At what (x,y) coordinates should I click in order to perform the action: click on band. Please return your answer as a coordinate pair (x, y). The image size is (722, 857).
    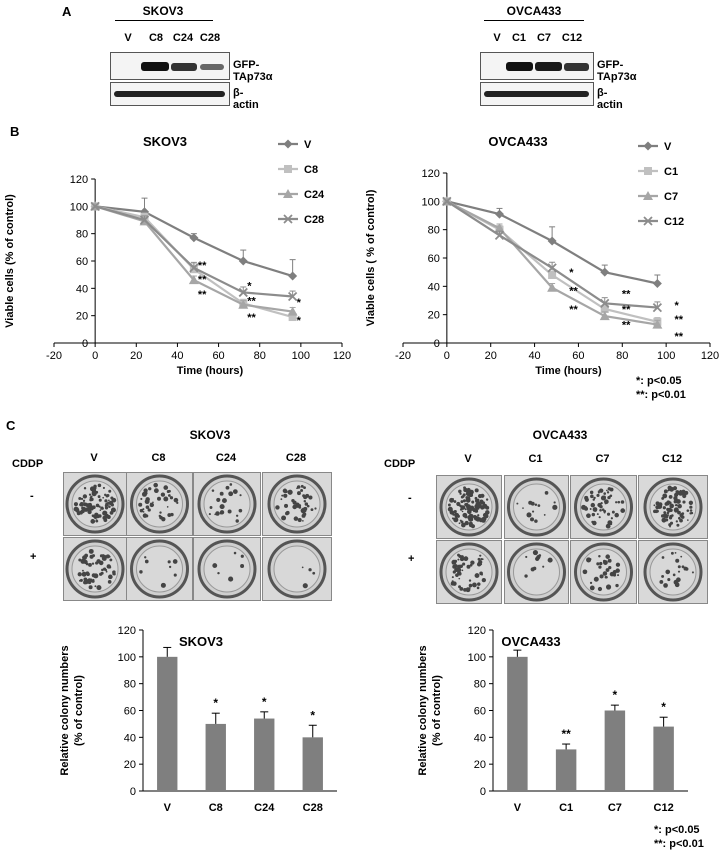
    Looking at the image, I should click on (212, 67).